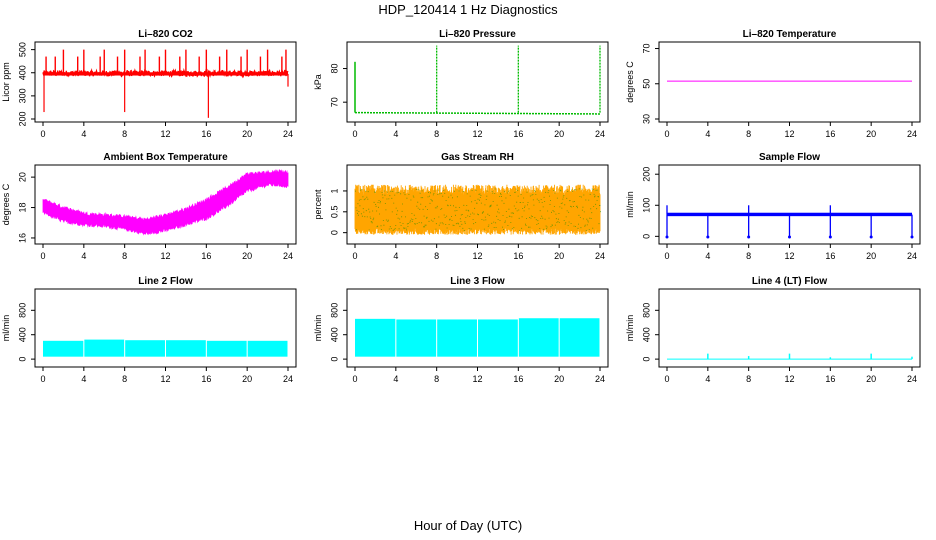 The height and width of the screenshot is (540, 936). I want to click on panel-title: Gas Stream RH, so click(477, 157).